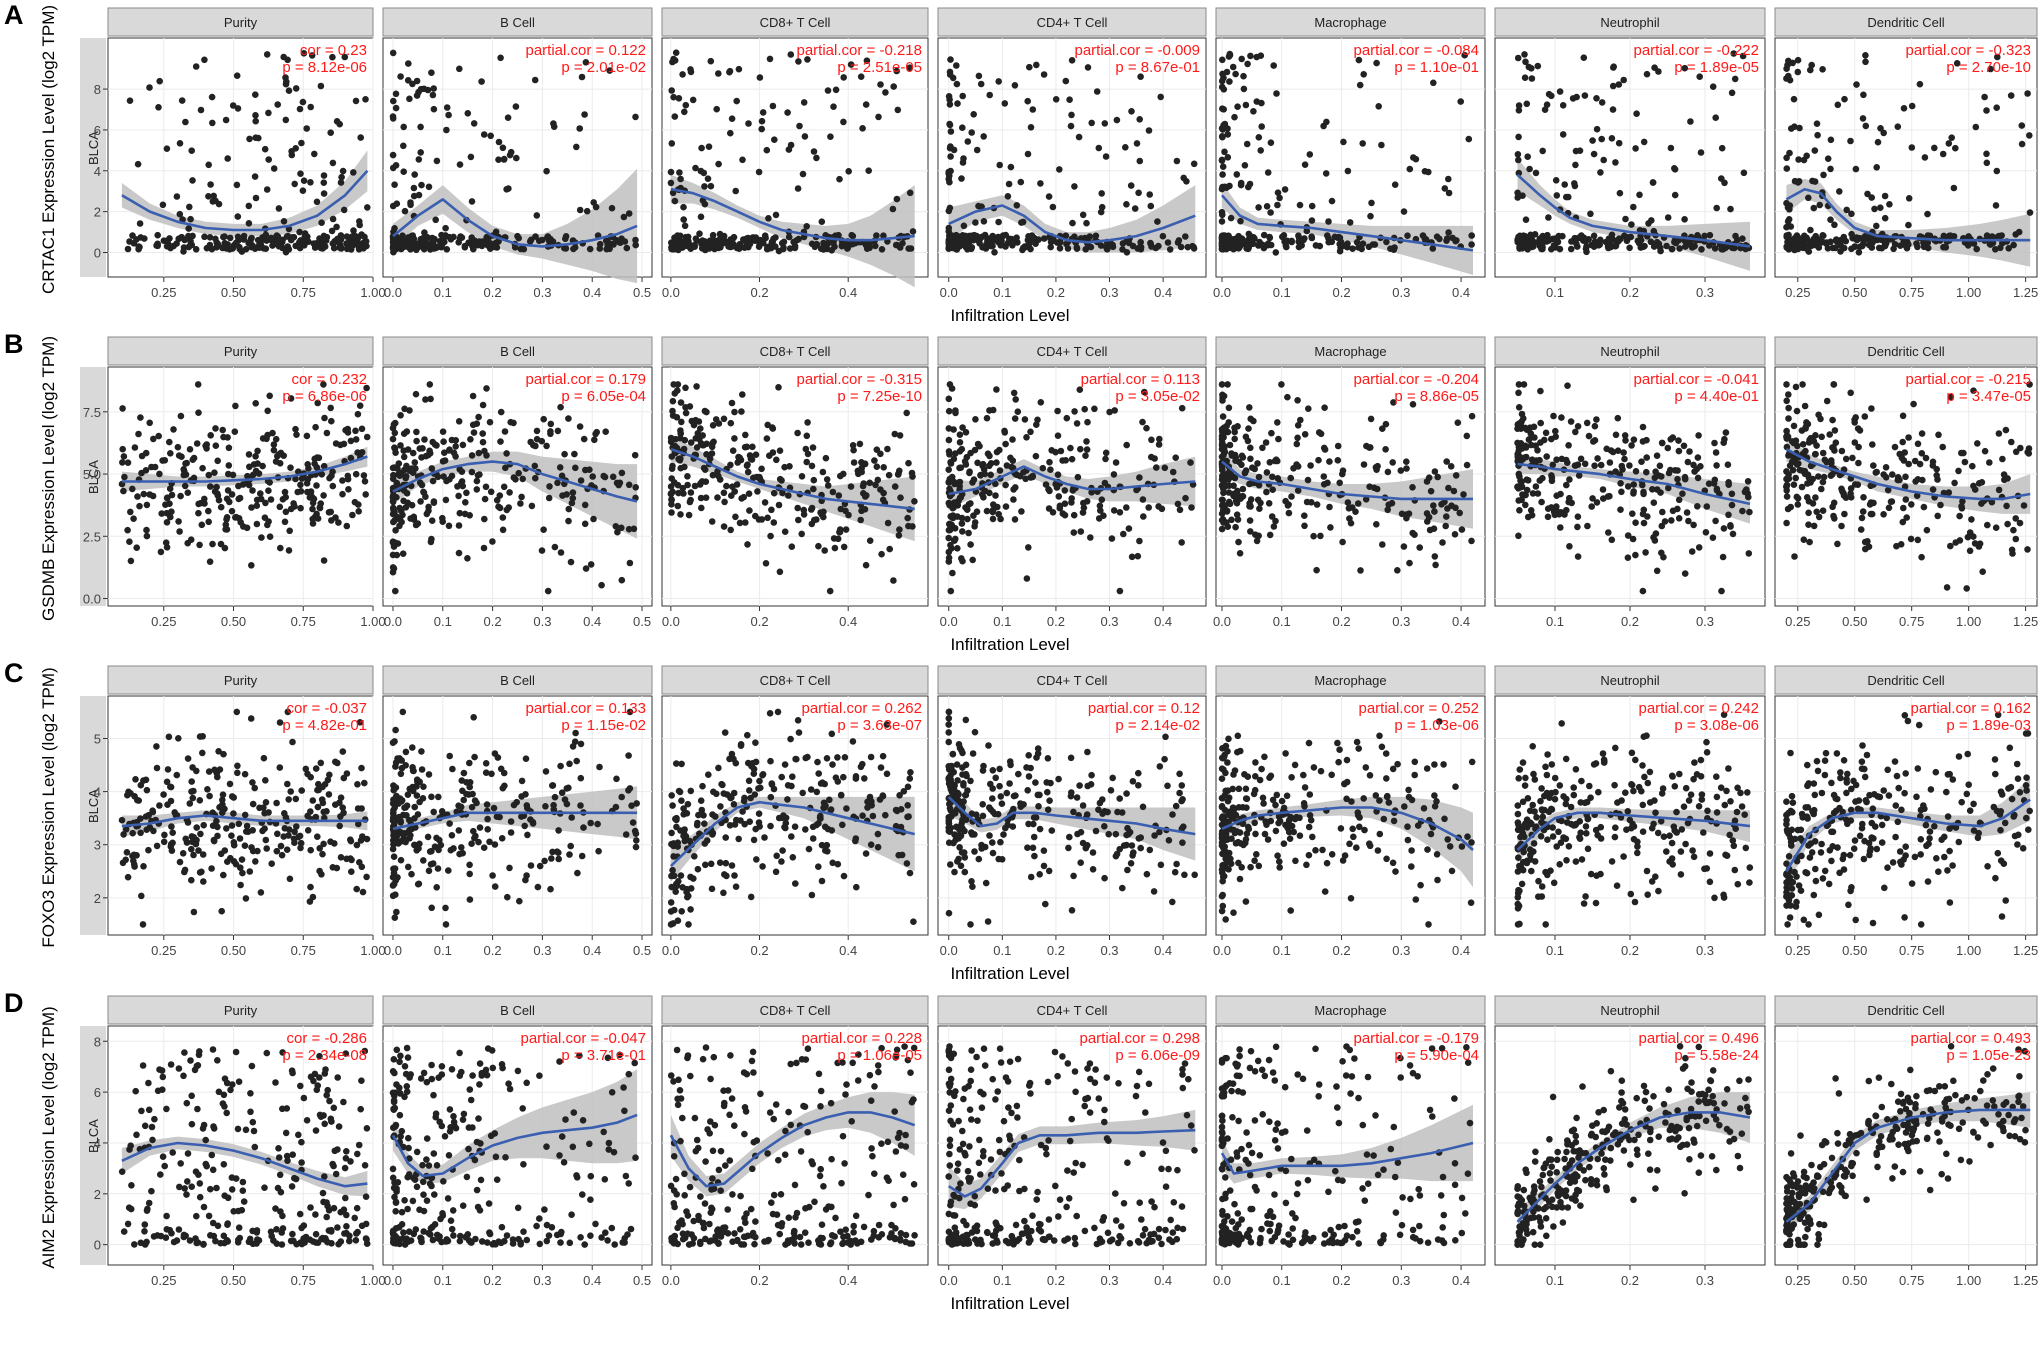  Describe the element at coordinates (1109, 292) in the screenshot. I see `x-tick-label: 0.3` at that location.